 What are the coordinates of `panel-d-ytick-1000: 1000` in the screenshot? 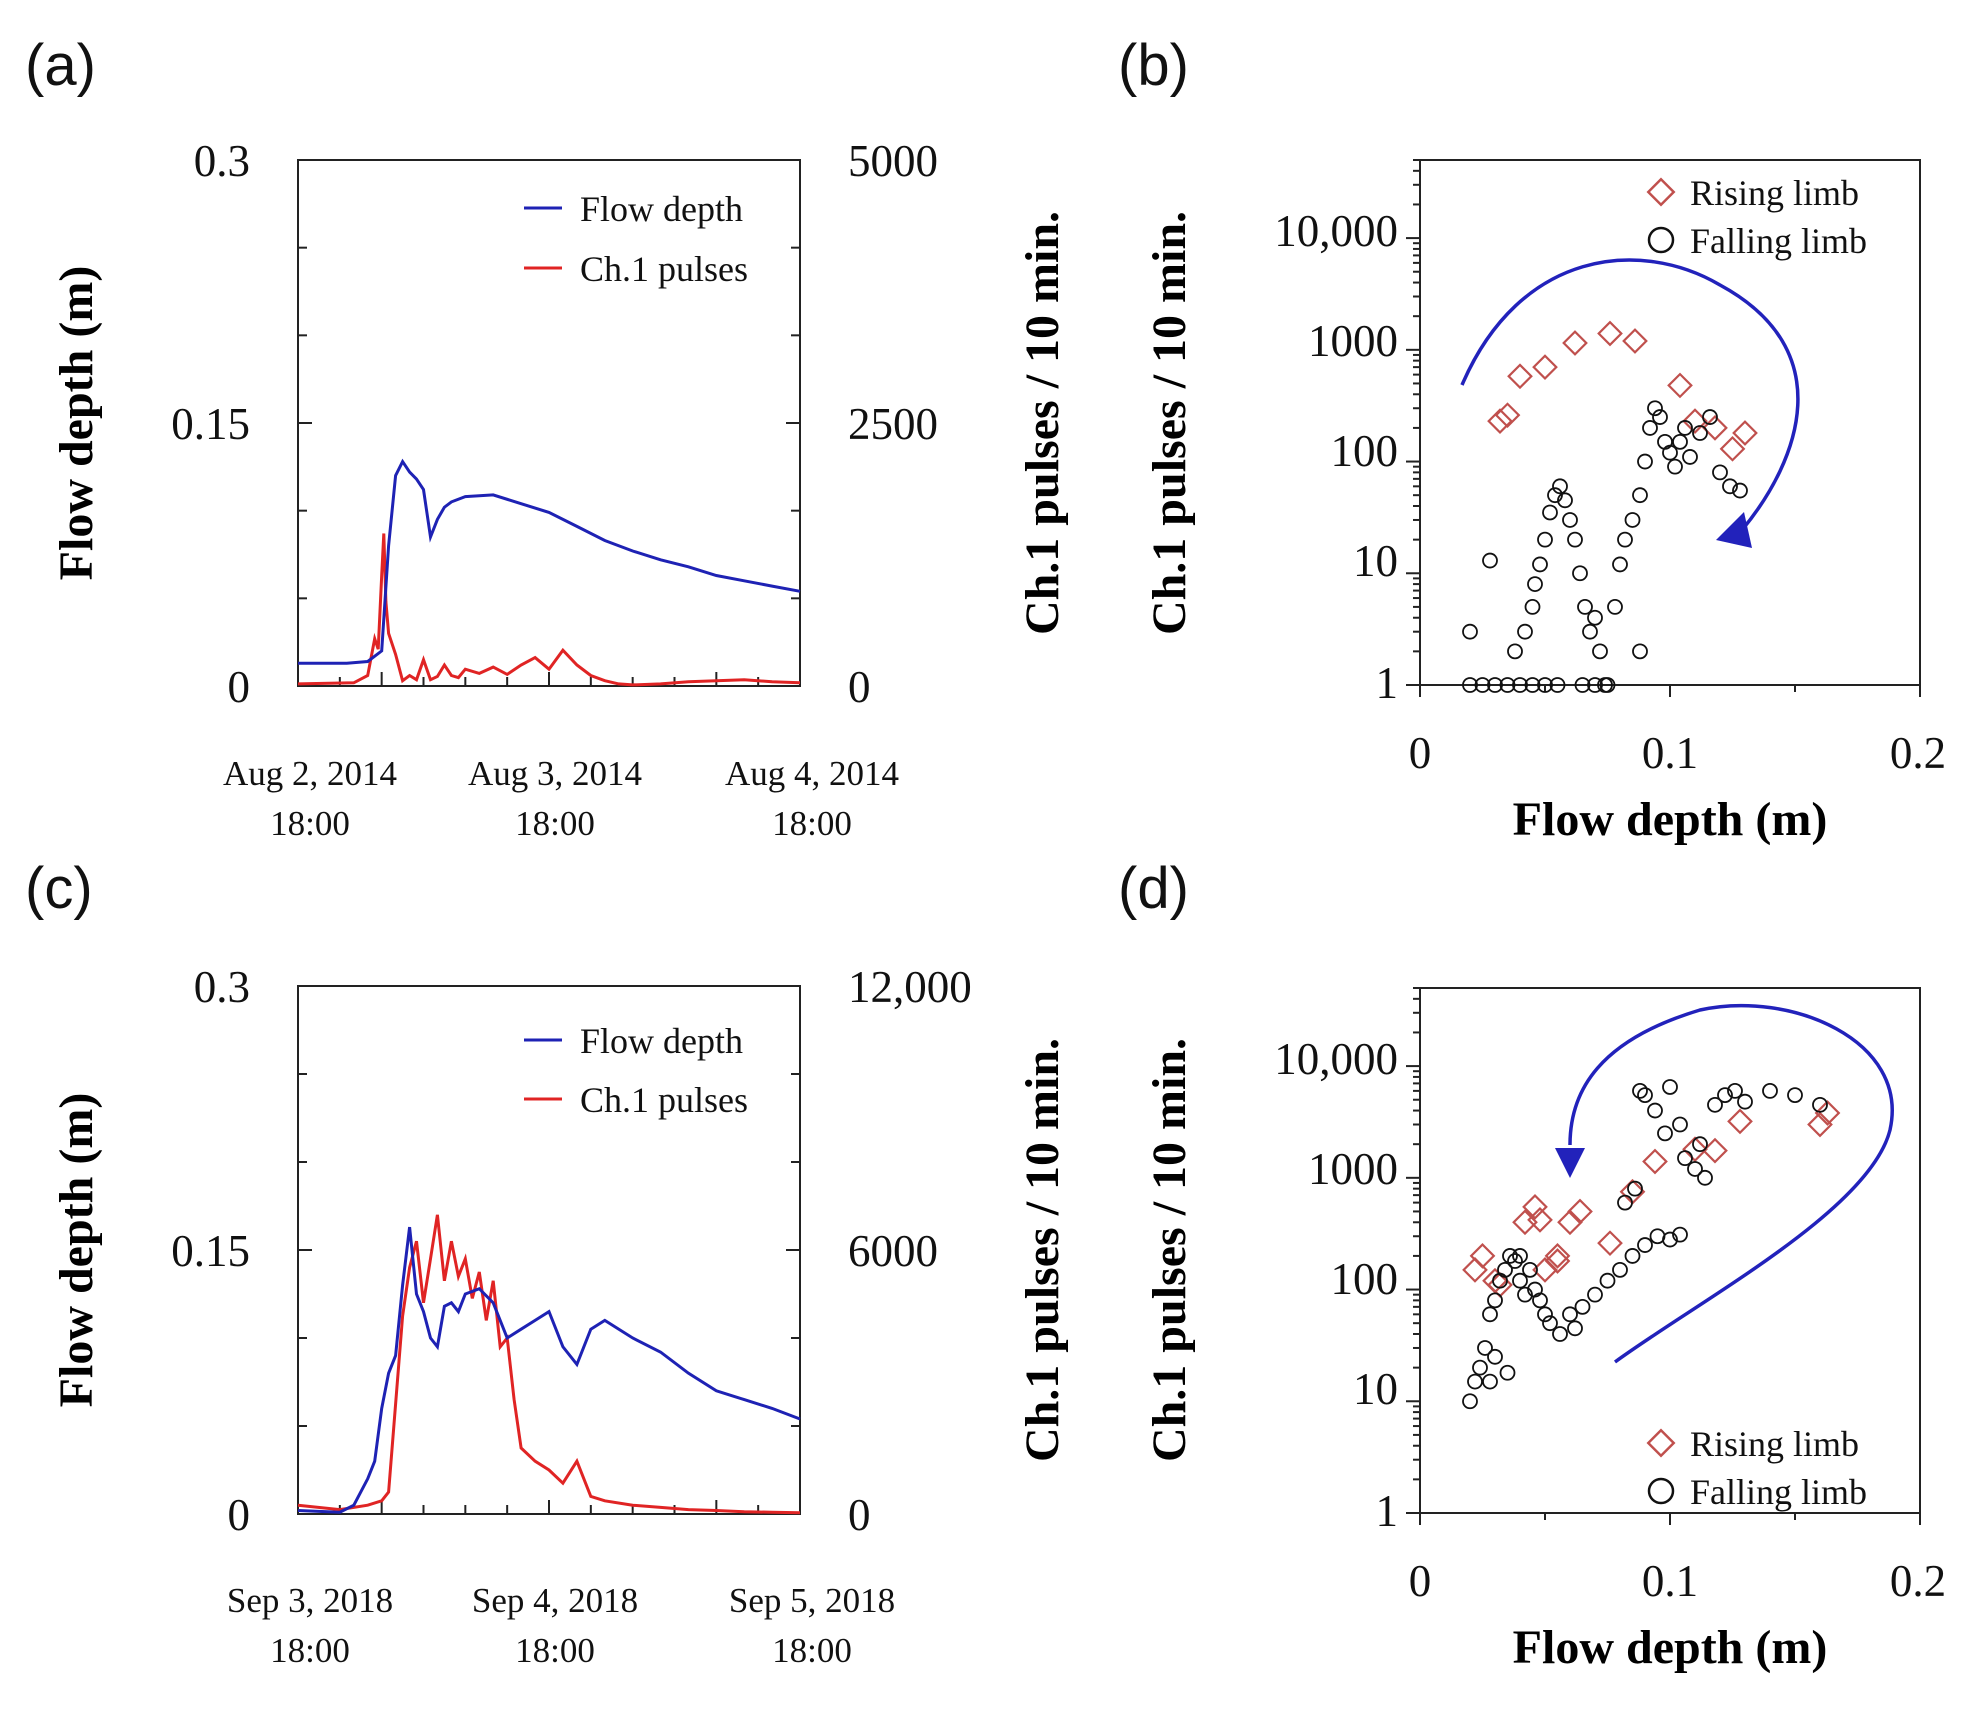 It's located at (1353, 1169).